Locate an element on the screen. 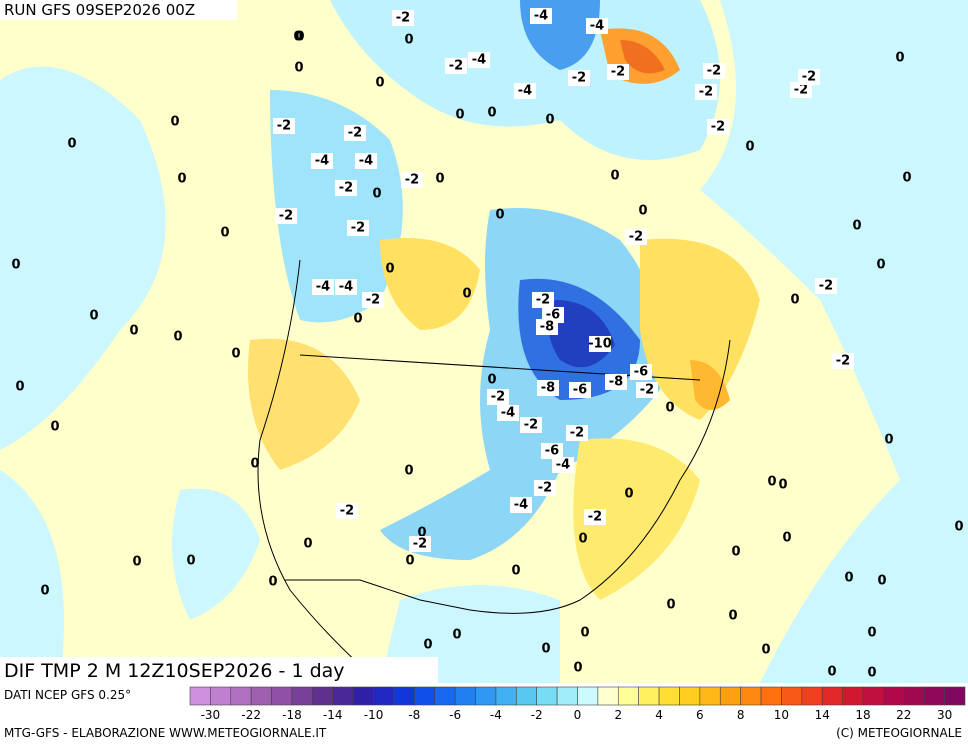 The width and height of the screenshot is (968, 745). colorbar-label: 10 is located at coordinates (781, 715).